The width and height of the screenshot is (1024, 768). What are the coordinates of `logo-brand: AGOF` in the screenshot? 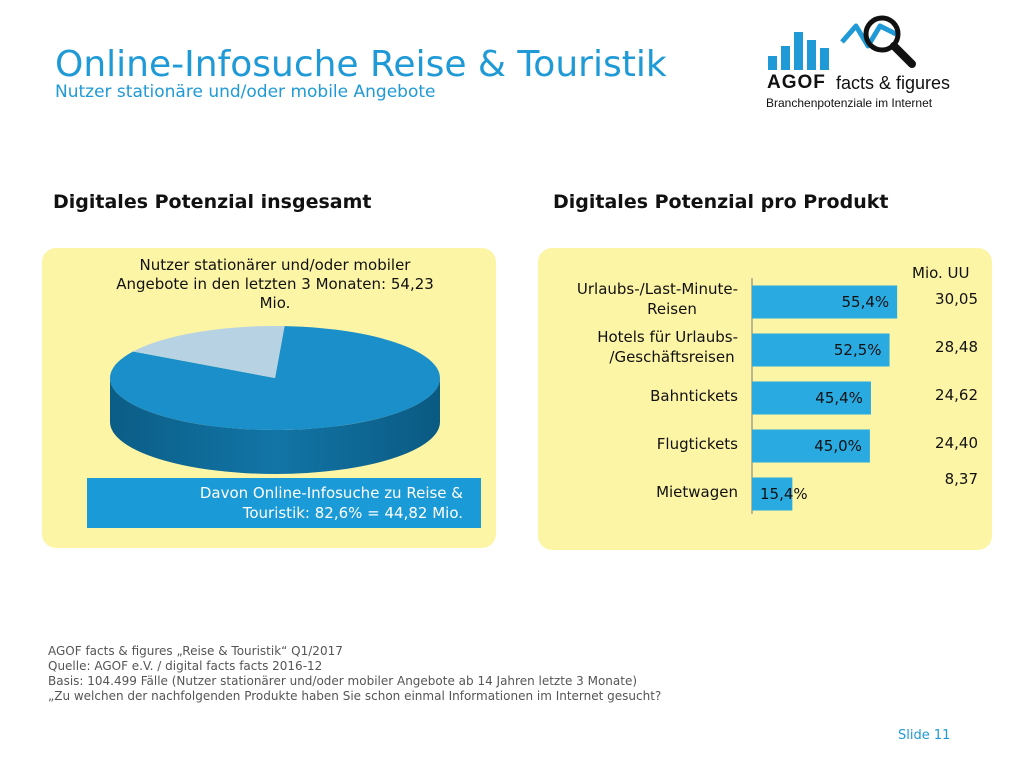 It's located at (796, 82).